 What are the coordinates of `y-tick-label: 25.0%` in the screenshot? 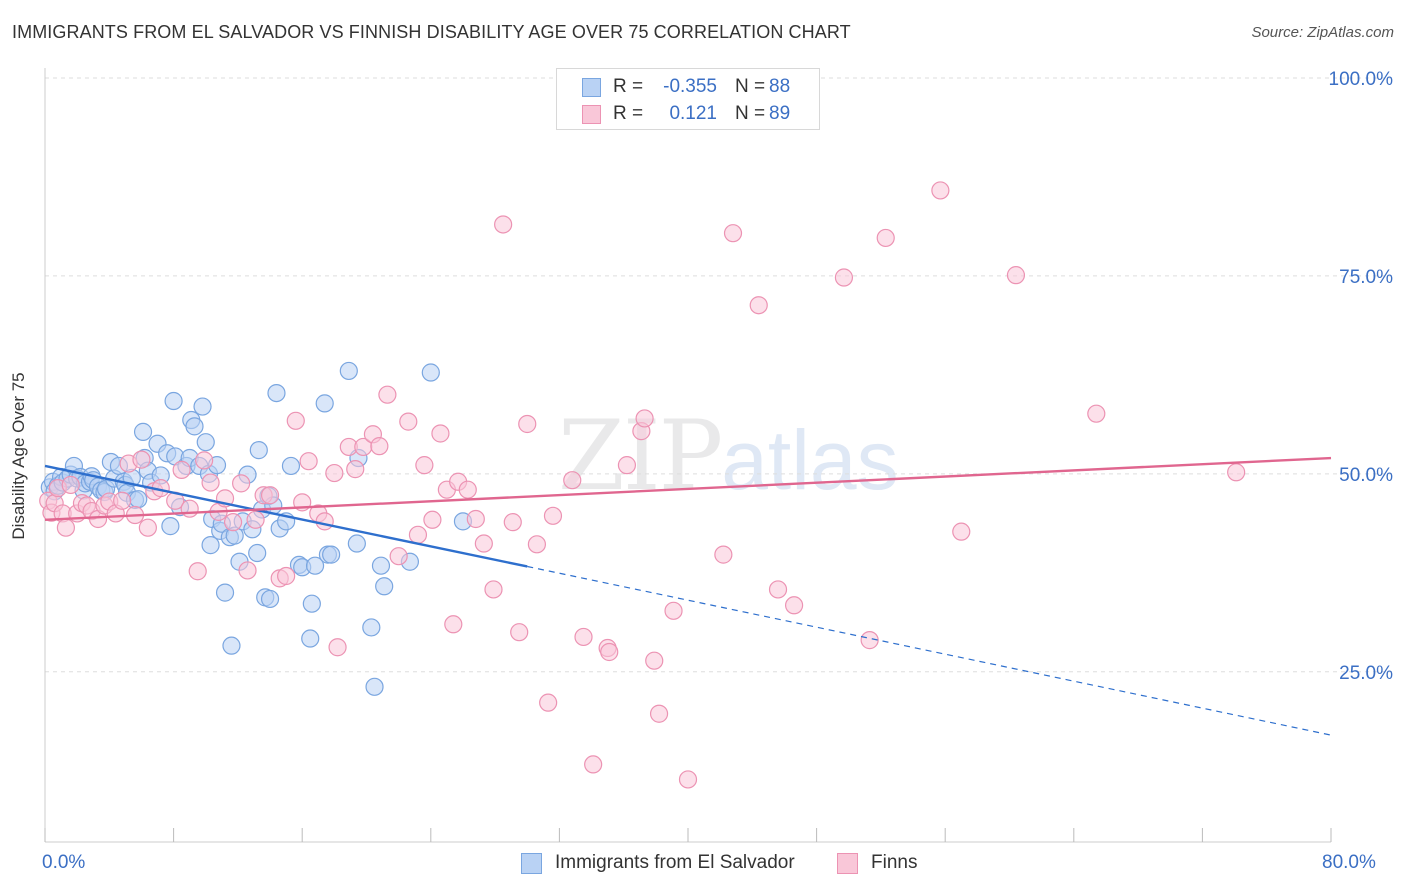 It's located at (1366, 673).